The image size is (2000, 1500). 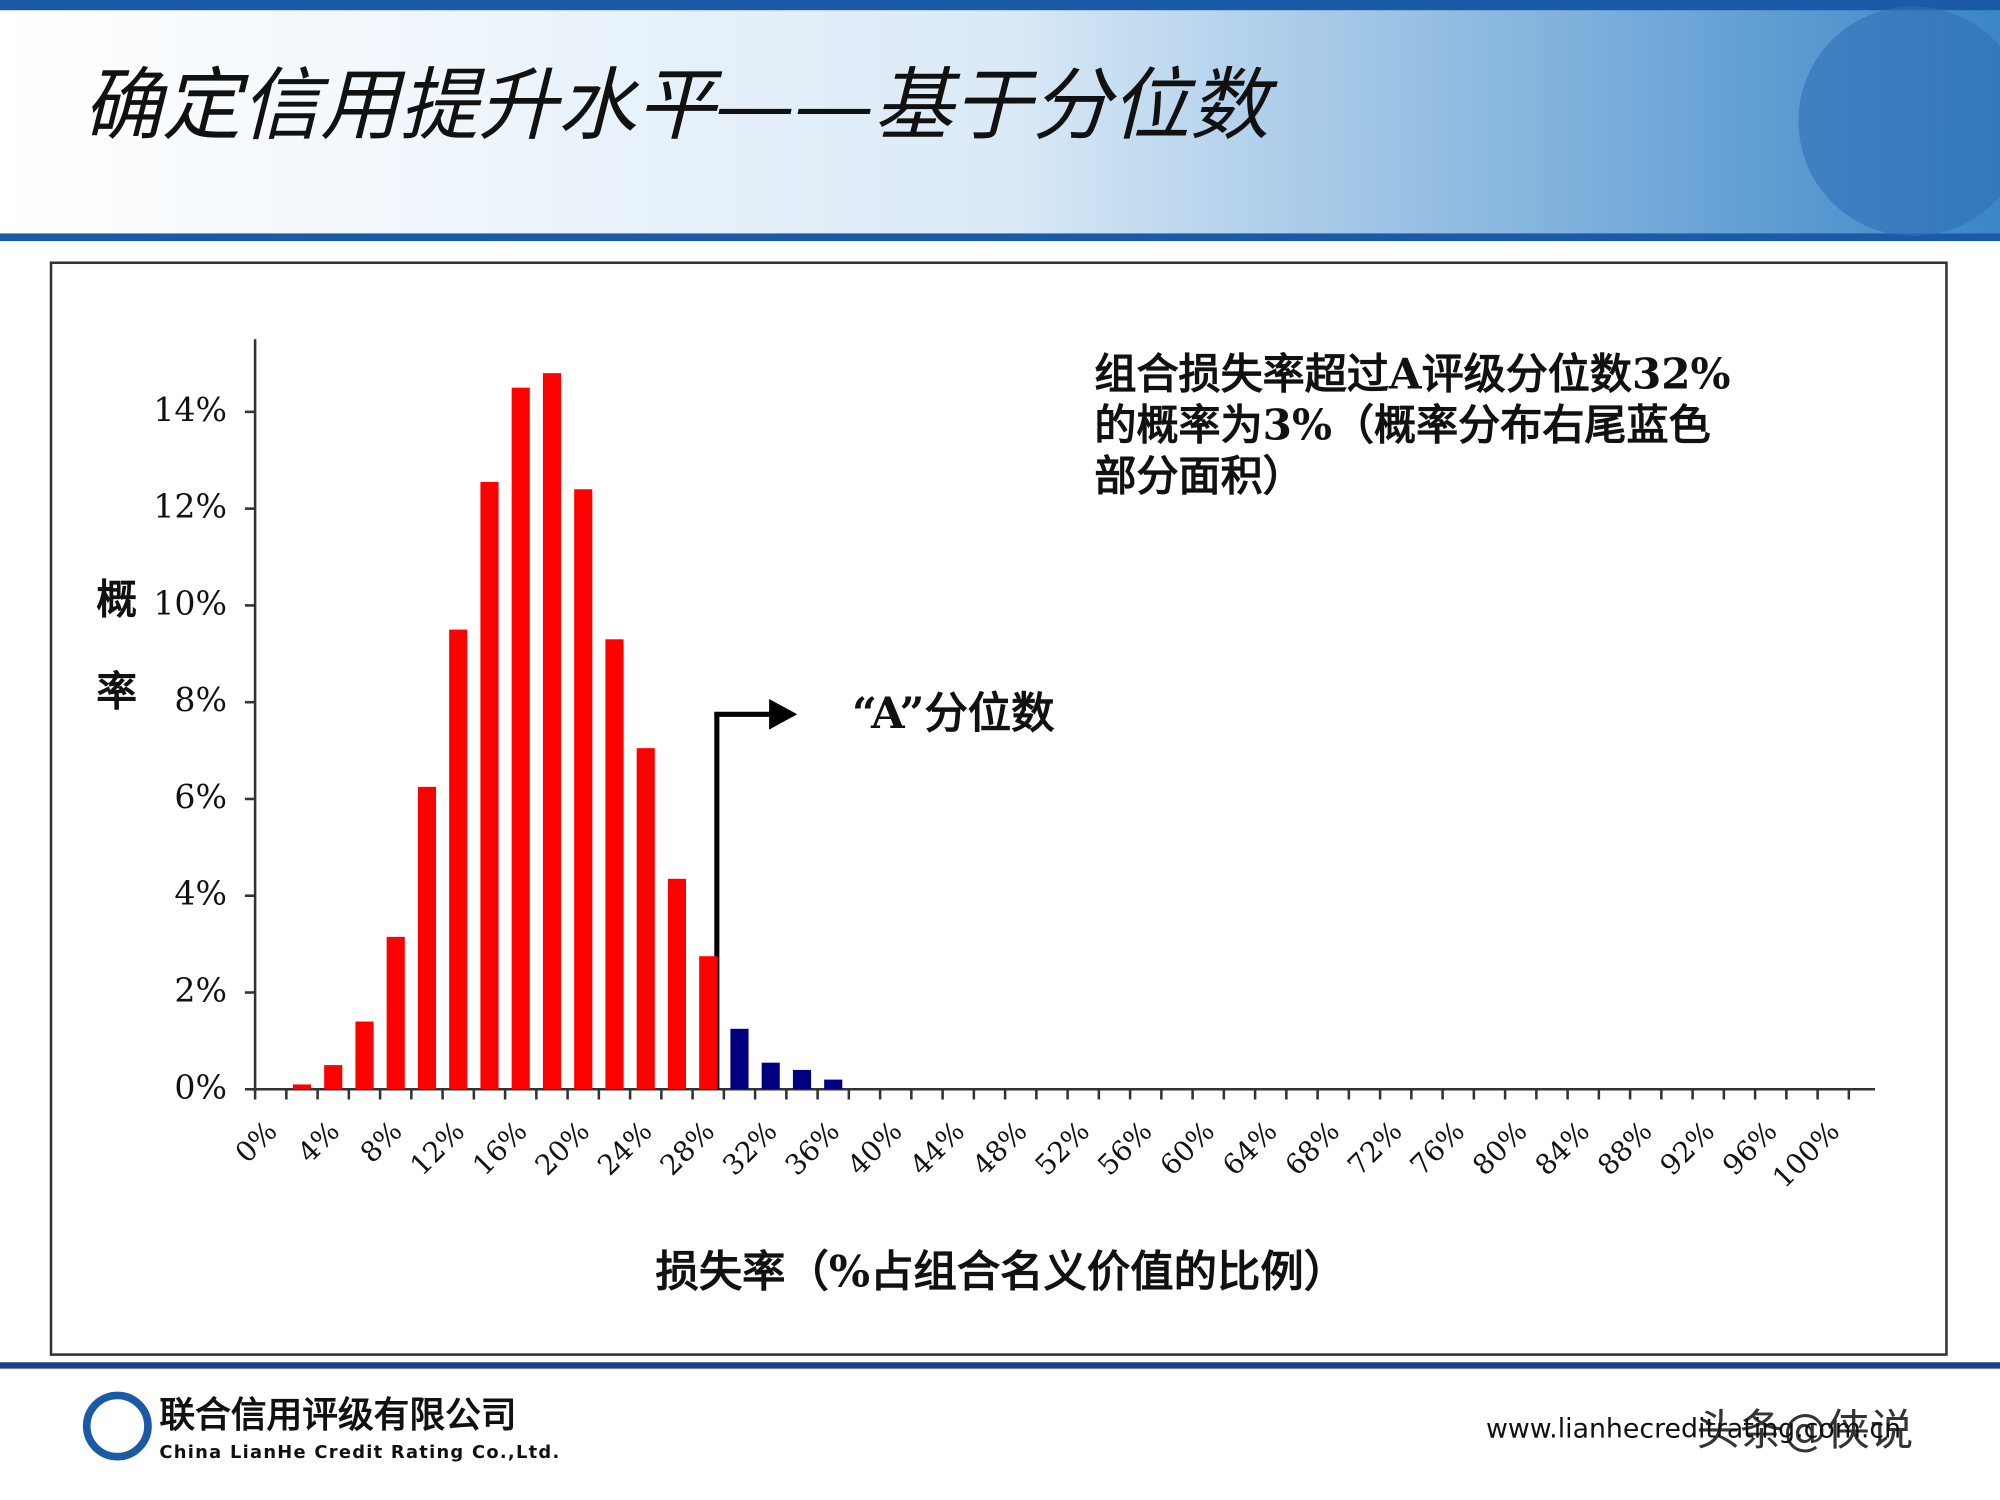 What do you see at coordinates (1001, 1272) in the screenshot?
I see `x-axis-label: 损失率（%占组合名义价值的比例）` at bounding box center [1001, 1272].